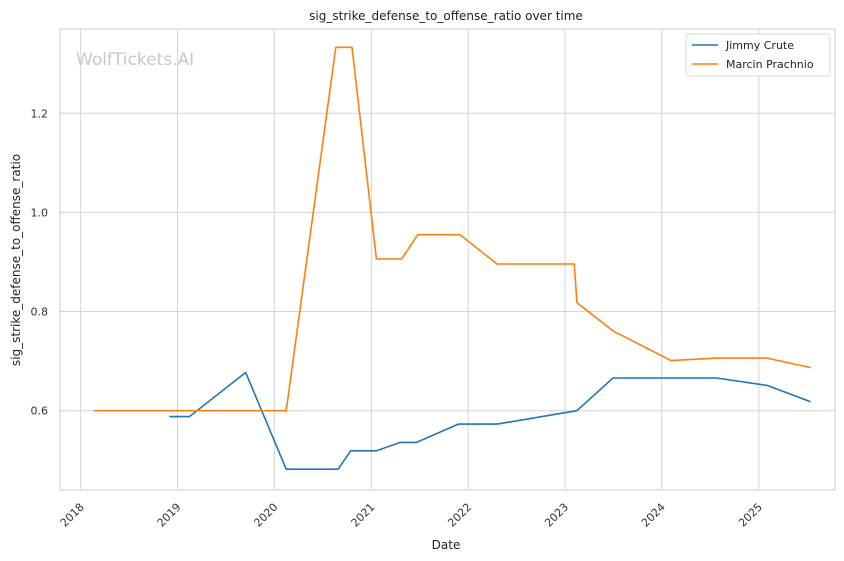 This screenshot has width=844, height=561. What do you see at coordinates (40, 411) in the screenshot?
I see `y-tick-label: 0.6` at bounding box center [40, 411].